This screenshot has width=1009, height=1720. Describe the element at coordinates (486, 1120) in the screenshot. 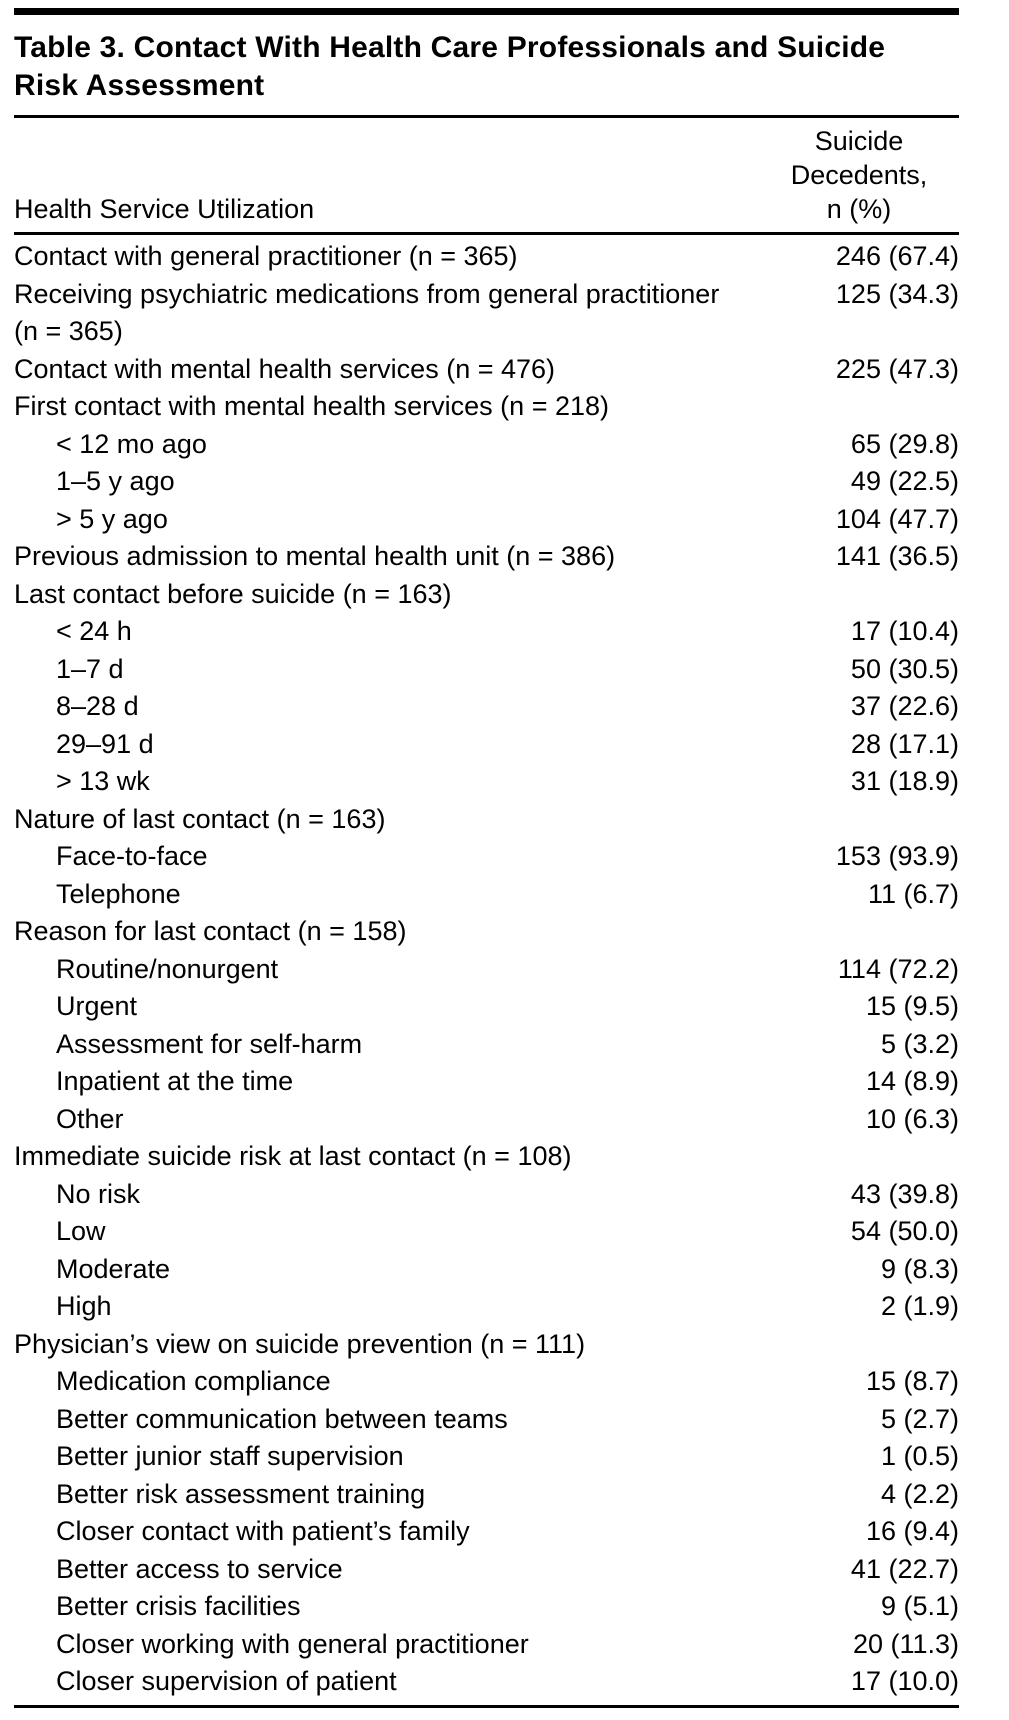

I see `table-row: Other 10 (6.3)` at that location.